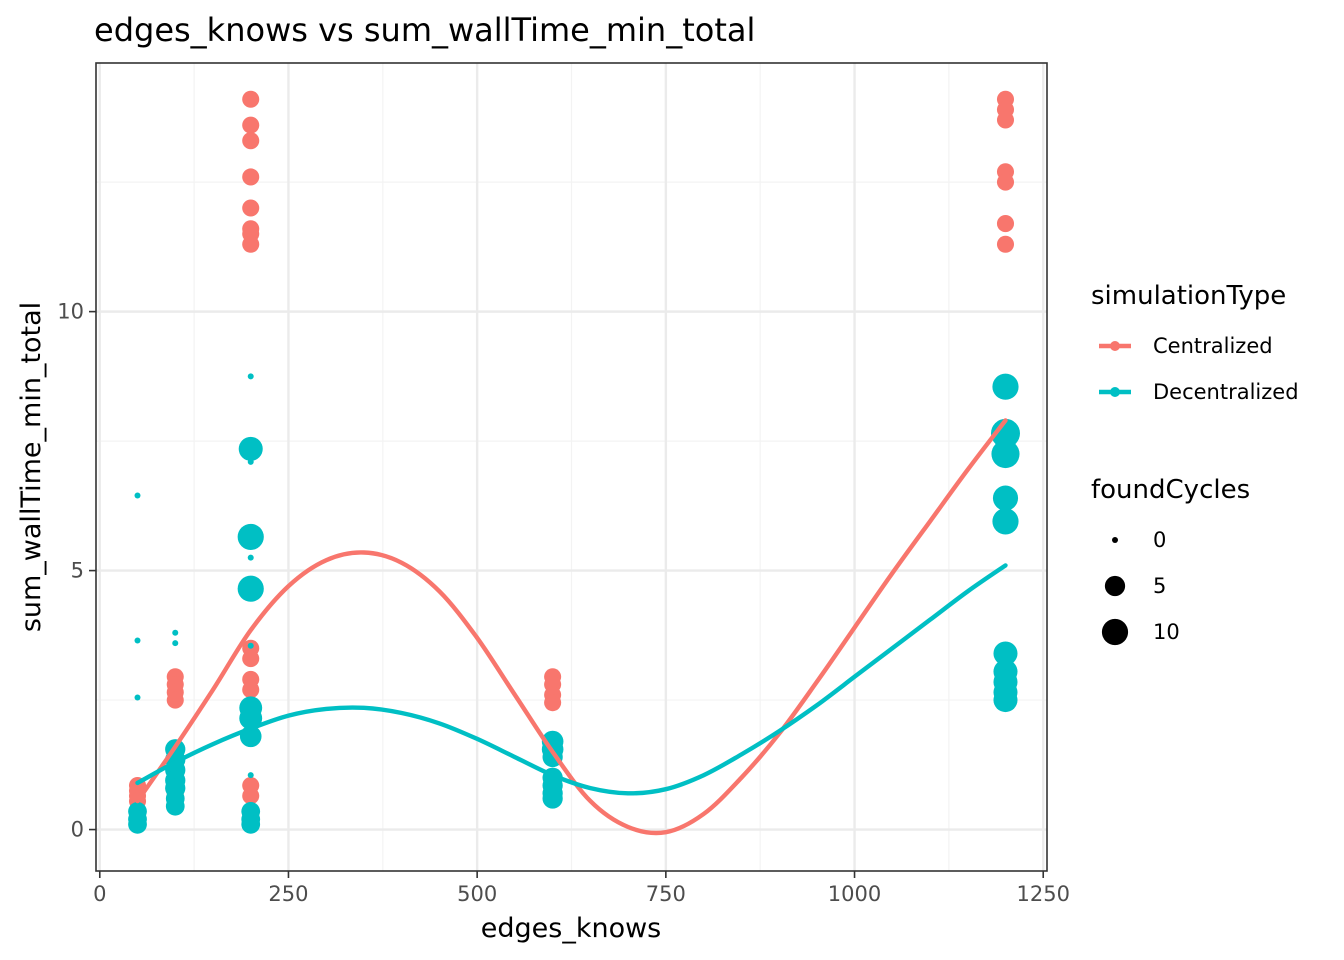 This screenshot has height=960, width=1344. I want to click on y-tick-label: 5, so click(77, 571).